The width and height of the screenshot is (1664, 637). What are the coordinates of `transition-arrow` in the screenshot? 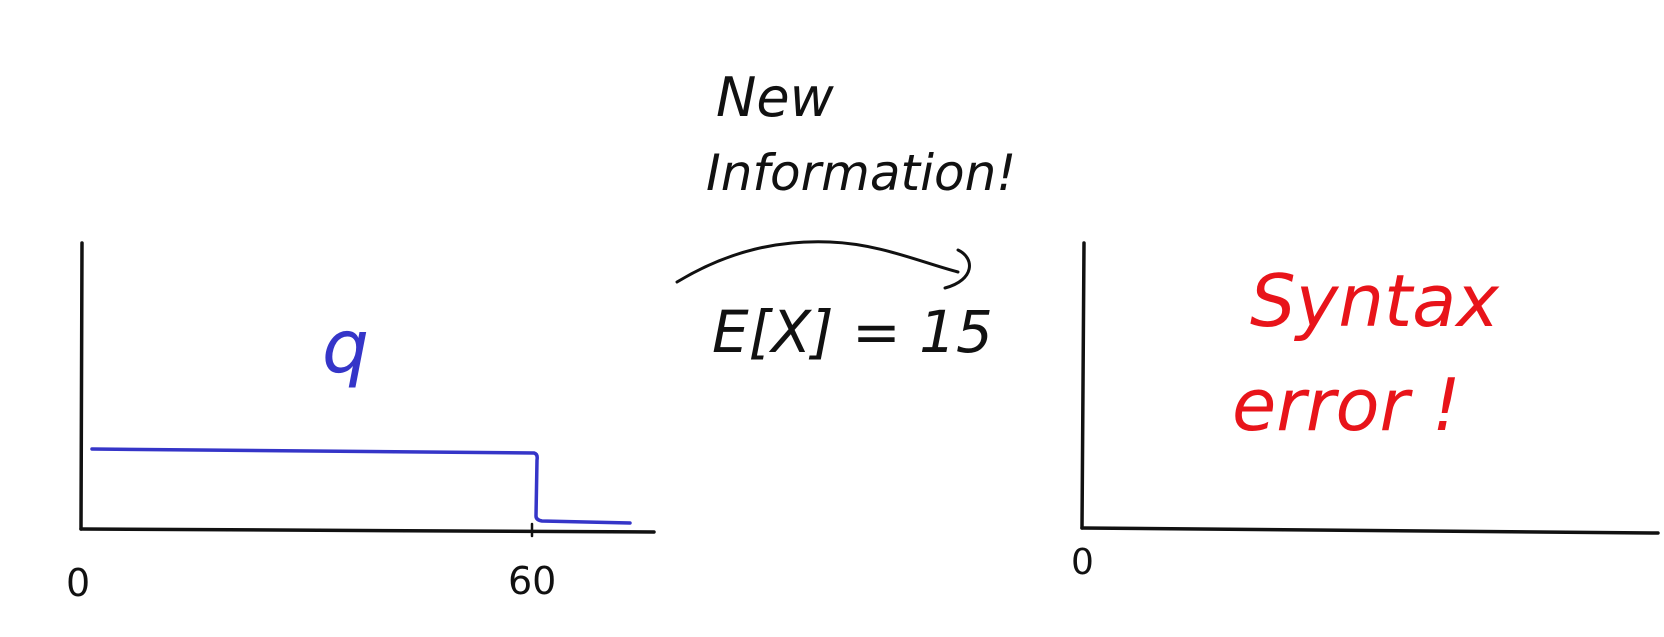 It's located at (817, 262).